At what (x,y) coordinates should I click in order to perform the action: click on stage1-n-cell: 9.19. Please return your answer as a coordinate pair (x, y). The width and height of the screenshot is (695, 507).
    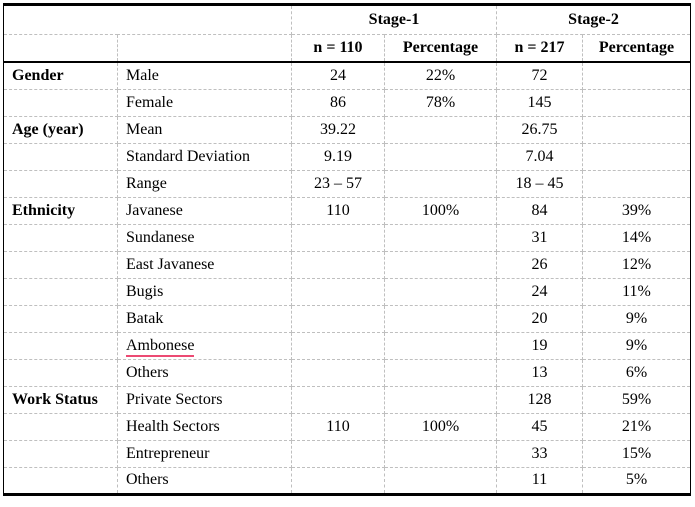
    Looking at the image, I should click on (338, 156).